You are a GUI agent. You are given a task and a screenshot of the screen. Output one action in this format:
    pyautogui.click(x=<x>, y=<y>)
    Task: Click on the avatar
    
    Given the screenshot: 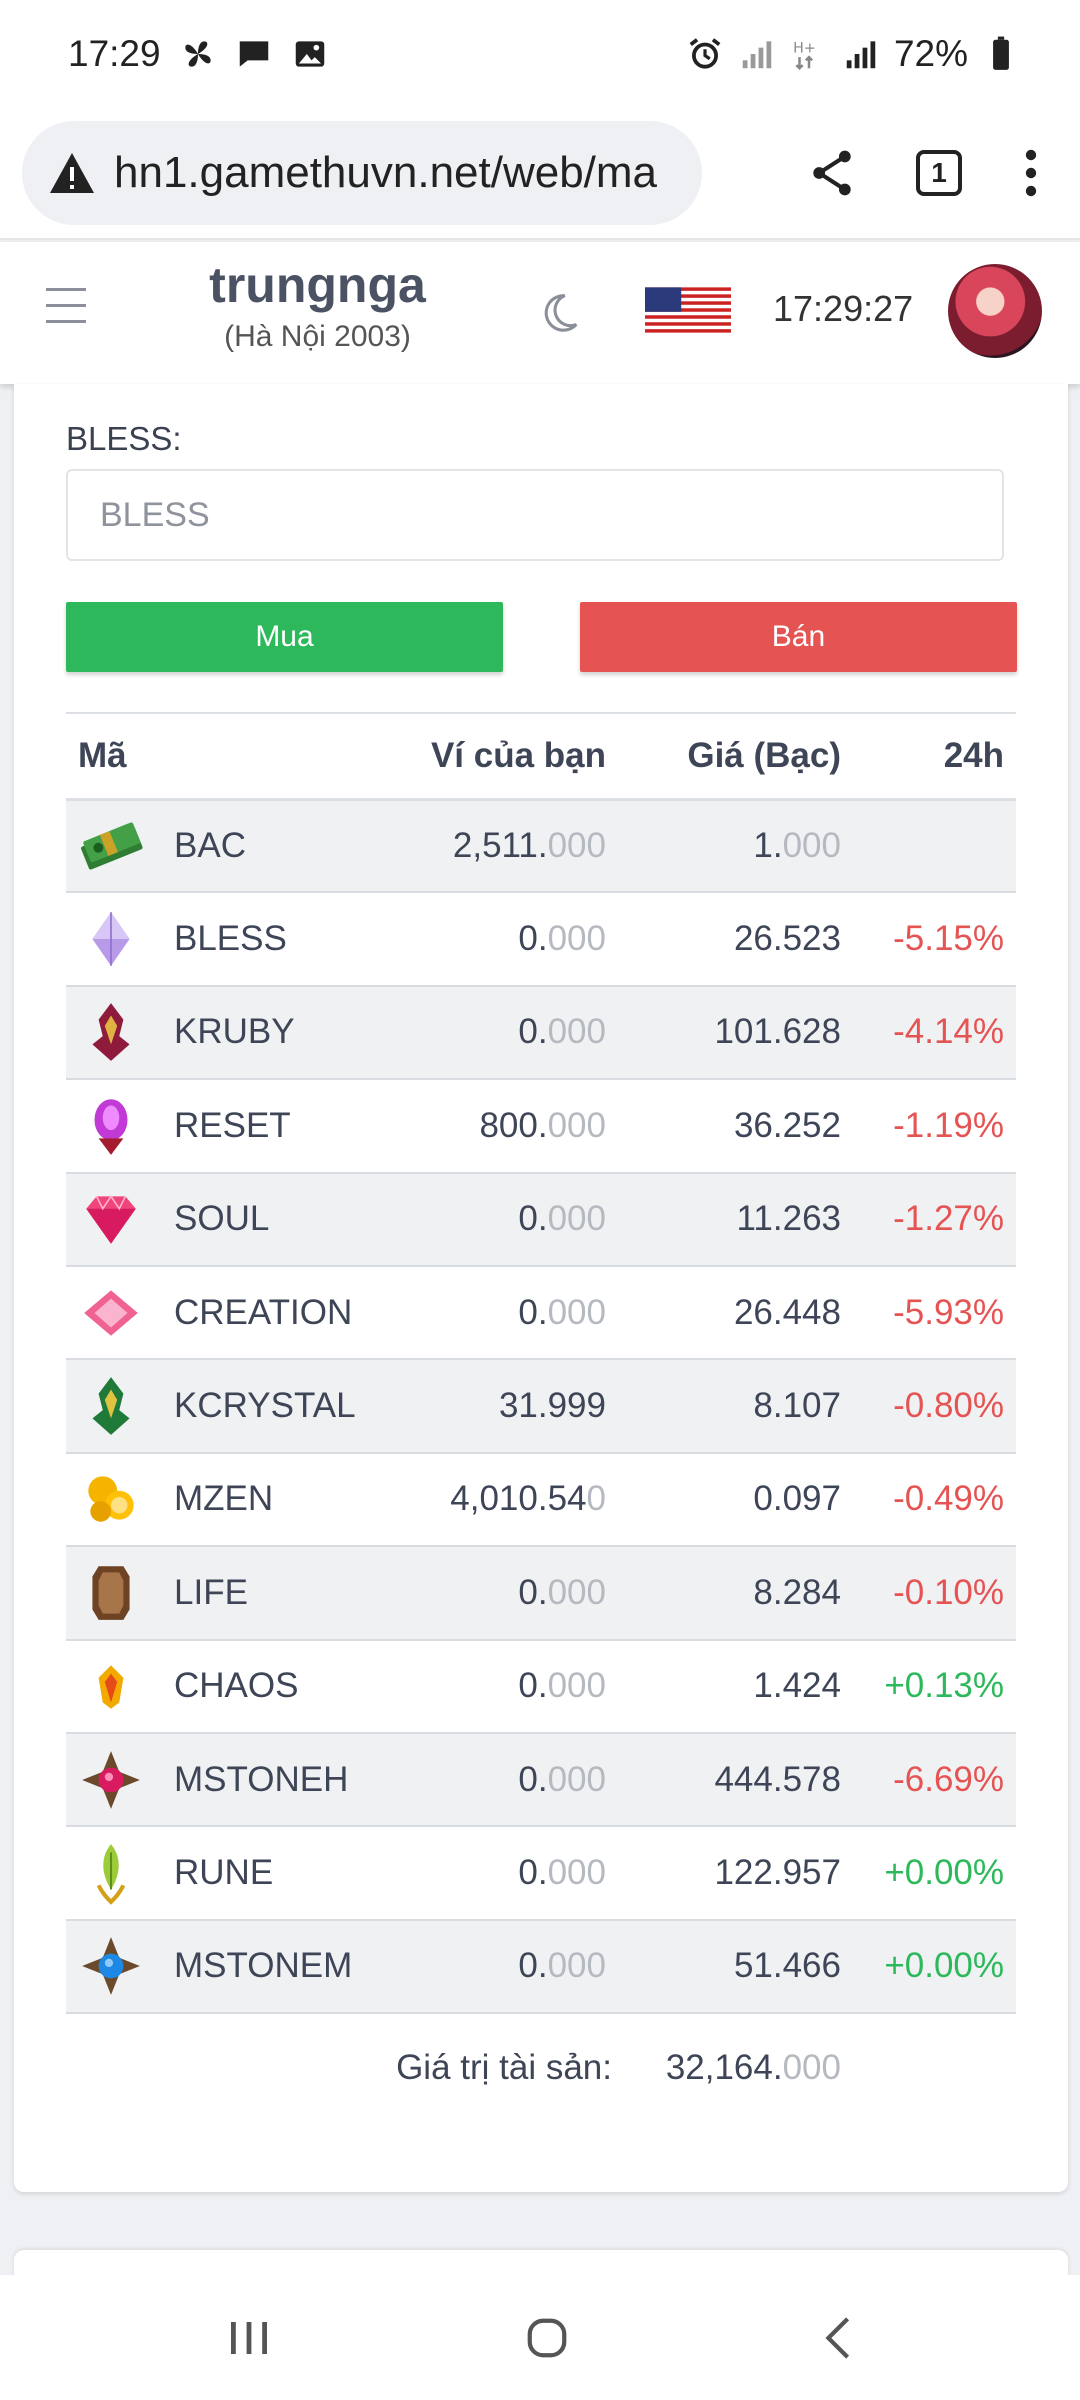 What is the action you would take?
    pyautogui.click(x=995, y=311)
    